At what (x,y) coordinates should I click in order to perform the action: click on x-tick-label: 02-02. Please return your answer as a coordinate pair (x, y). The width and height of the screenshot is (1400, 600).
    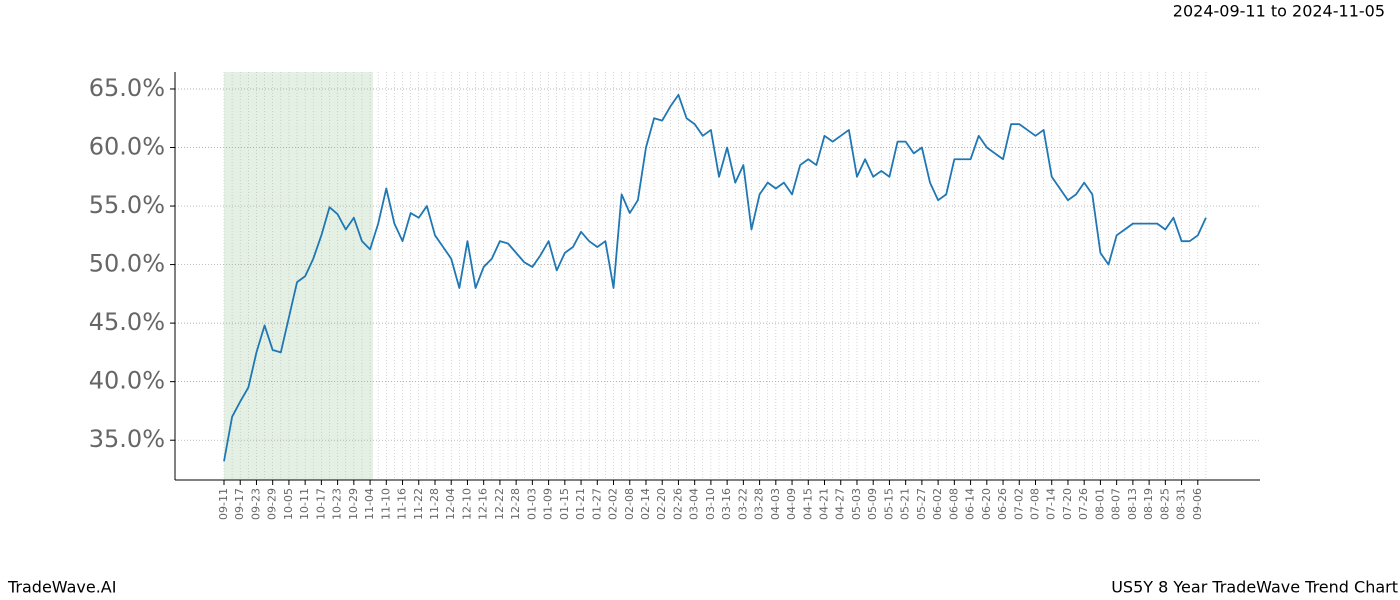
    Looking at the image, I should click on (613, 504).